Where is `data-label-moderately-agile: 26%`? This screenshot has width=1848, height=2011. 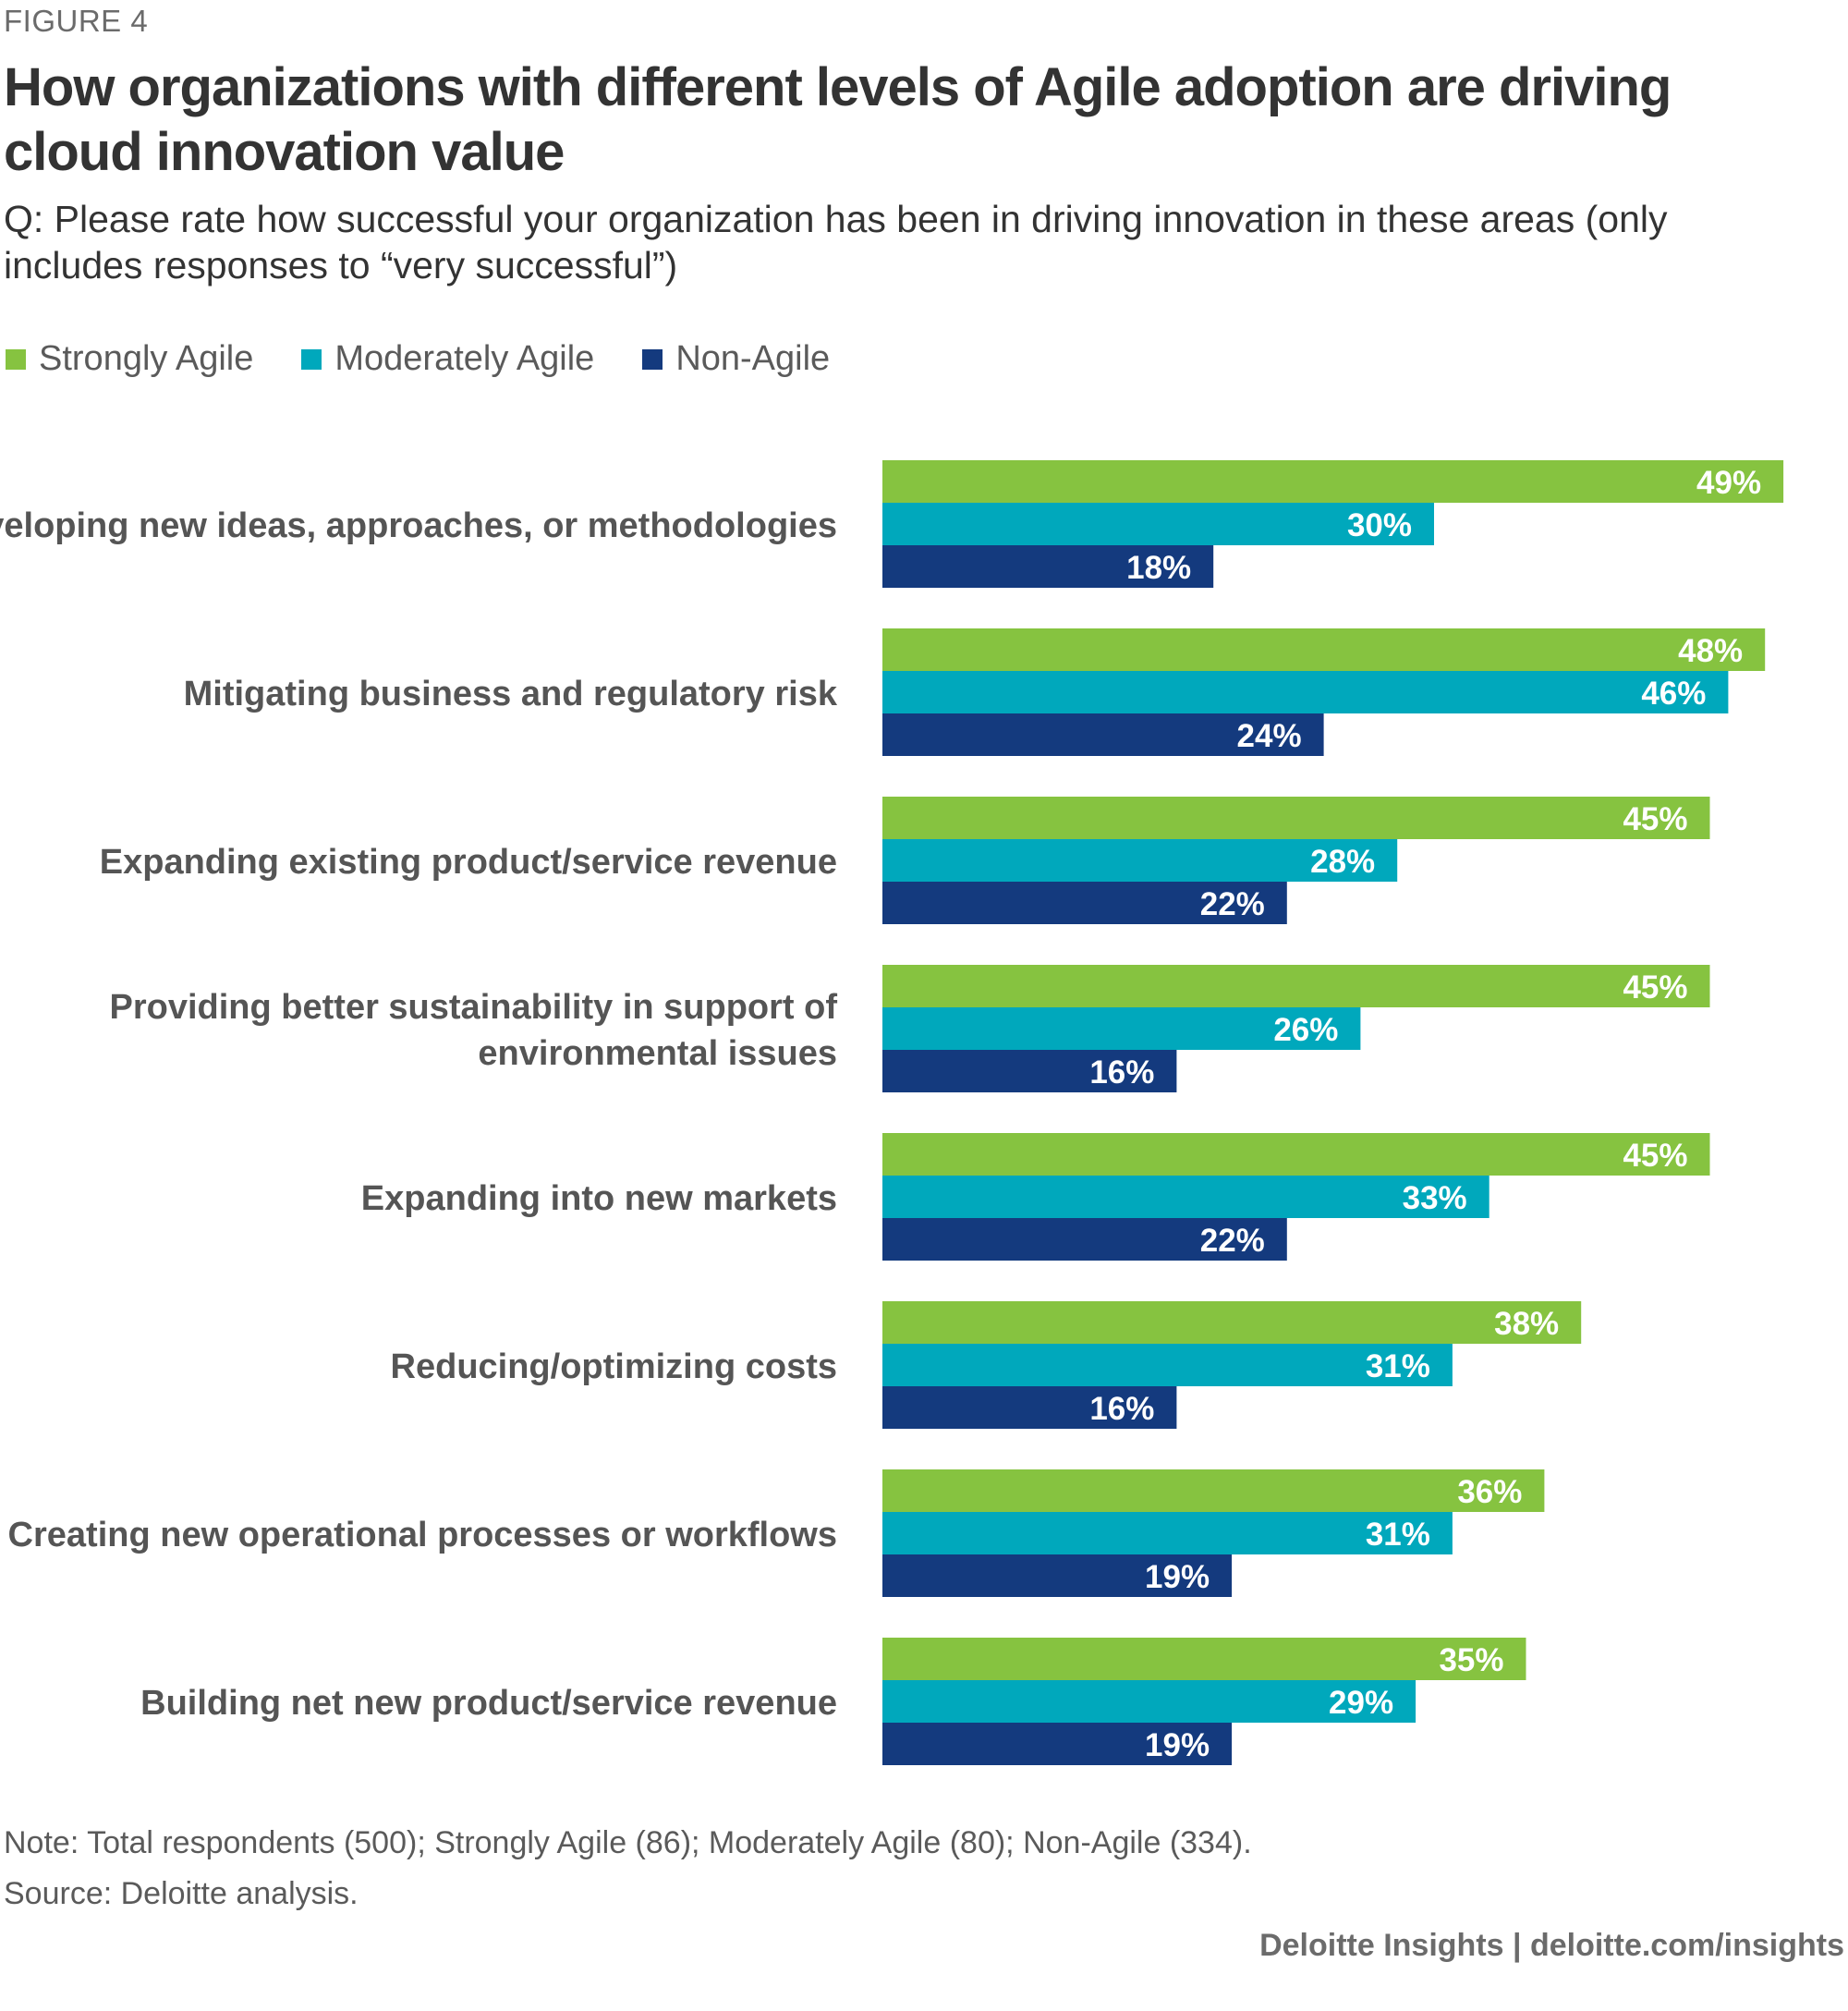
data-label-moderately-agile: 26% is located at coordinates (1305, 1030).